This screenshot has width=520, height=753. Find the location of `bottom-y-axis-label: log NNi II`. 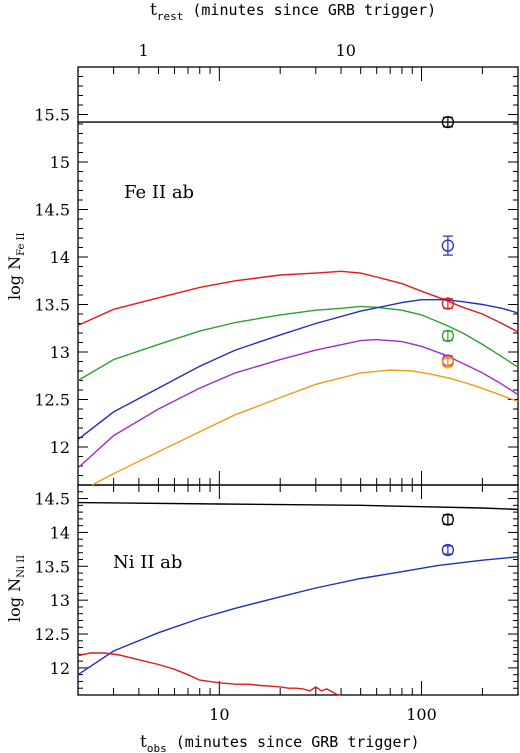

bottom-y-axis-label: log NNi II is located at coordinates (16, 588).